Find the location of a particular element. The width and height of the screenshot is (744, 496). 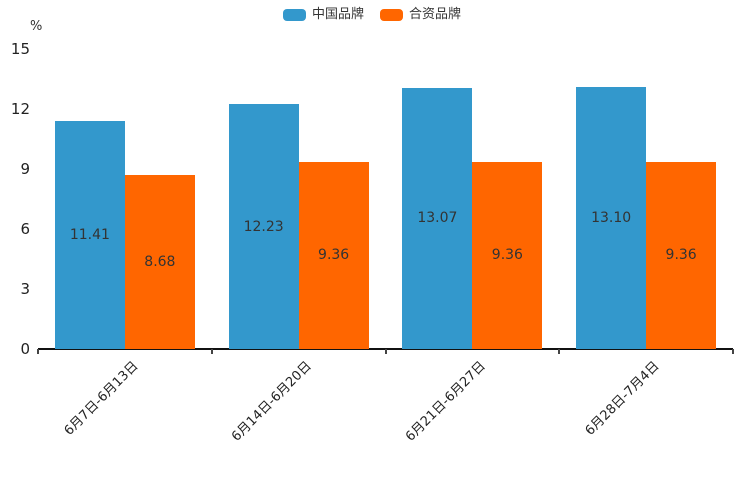

bar-合资品牌-3 is located at coordinates (681, 255).